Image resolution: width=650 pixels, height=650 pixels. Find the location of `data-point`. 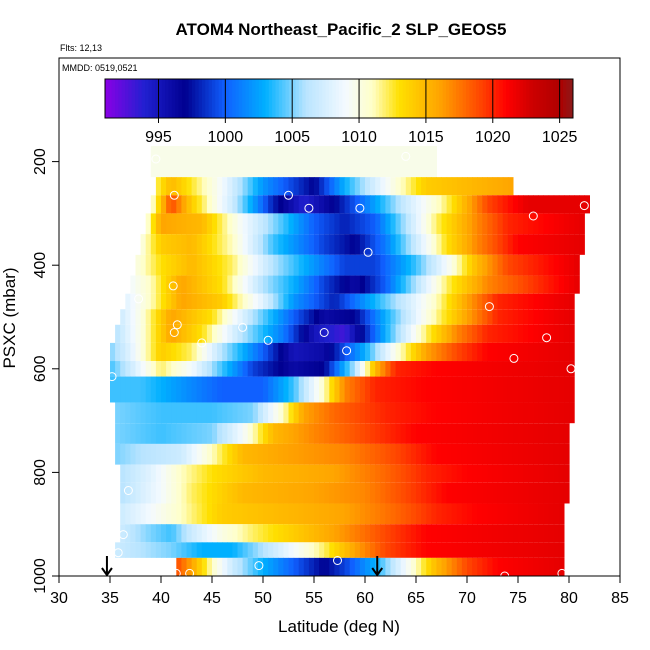

data-point is located at coordinates (324, 332).